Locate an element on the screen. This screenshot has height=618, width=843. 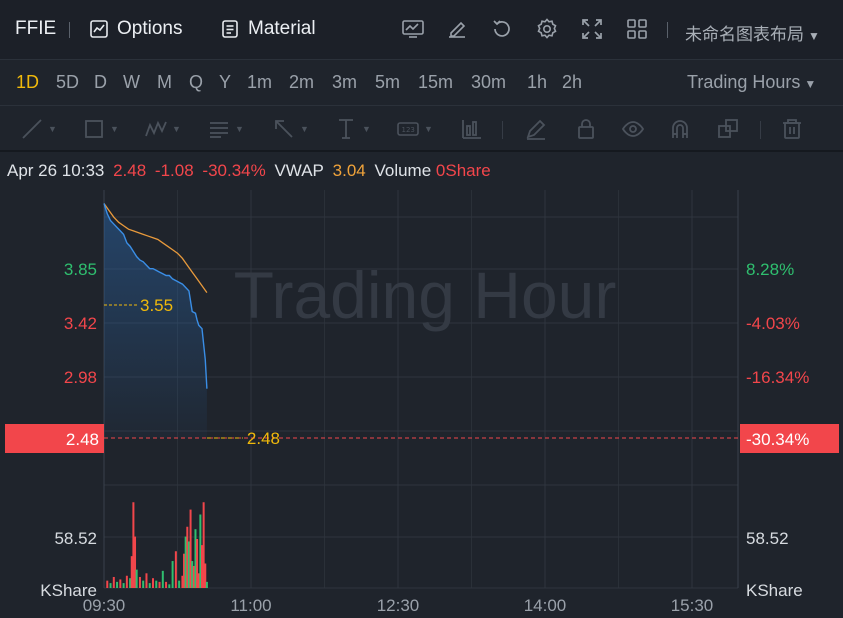
magnet-icon is located at coordinates (680, 129).